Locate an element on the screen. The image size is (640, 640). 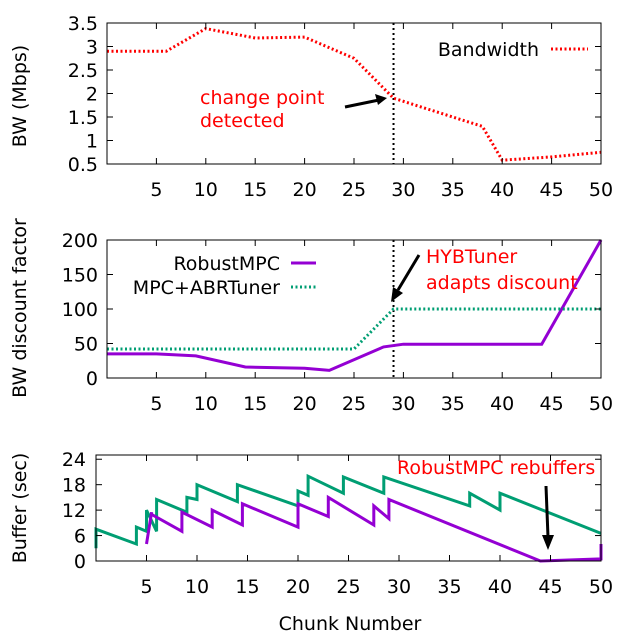
ytick-label: 100 is located at coordinates (80, 310).